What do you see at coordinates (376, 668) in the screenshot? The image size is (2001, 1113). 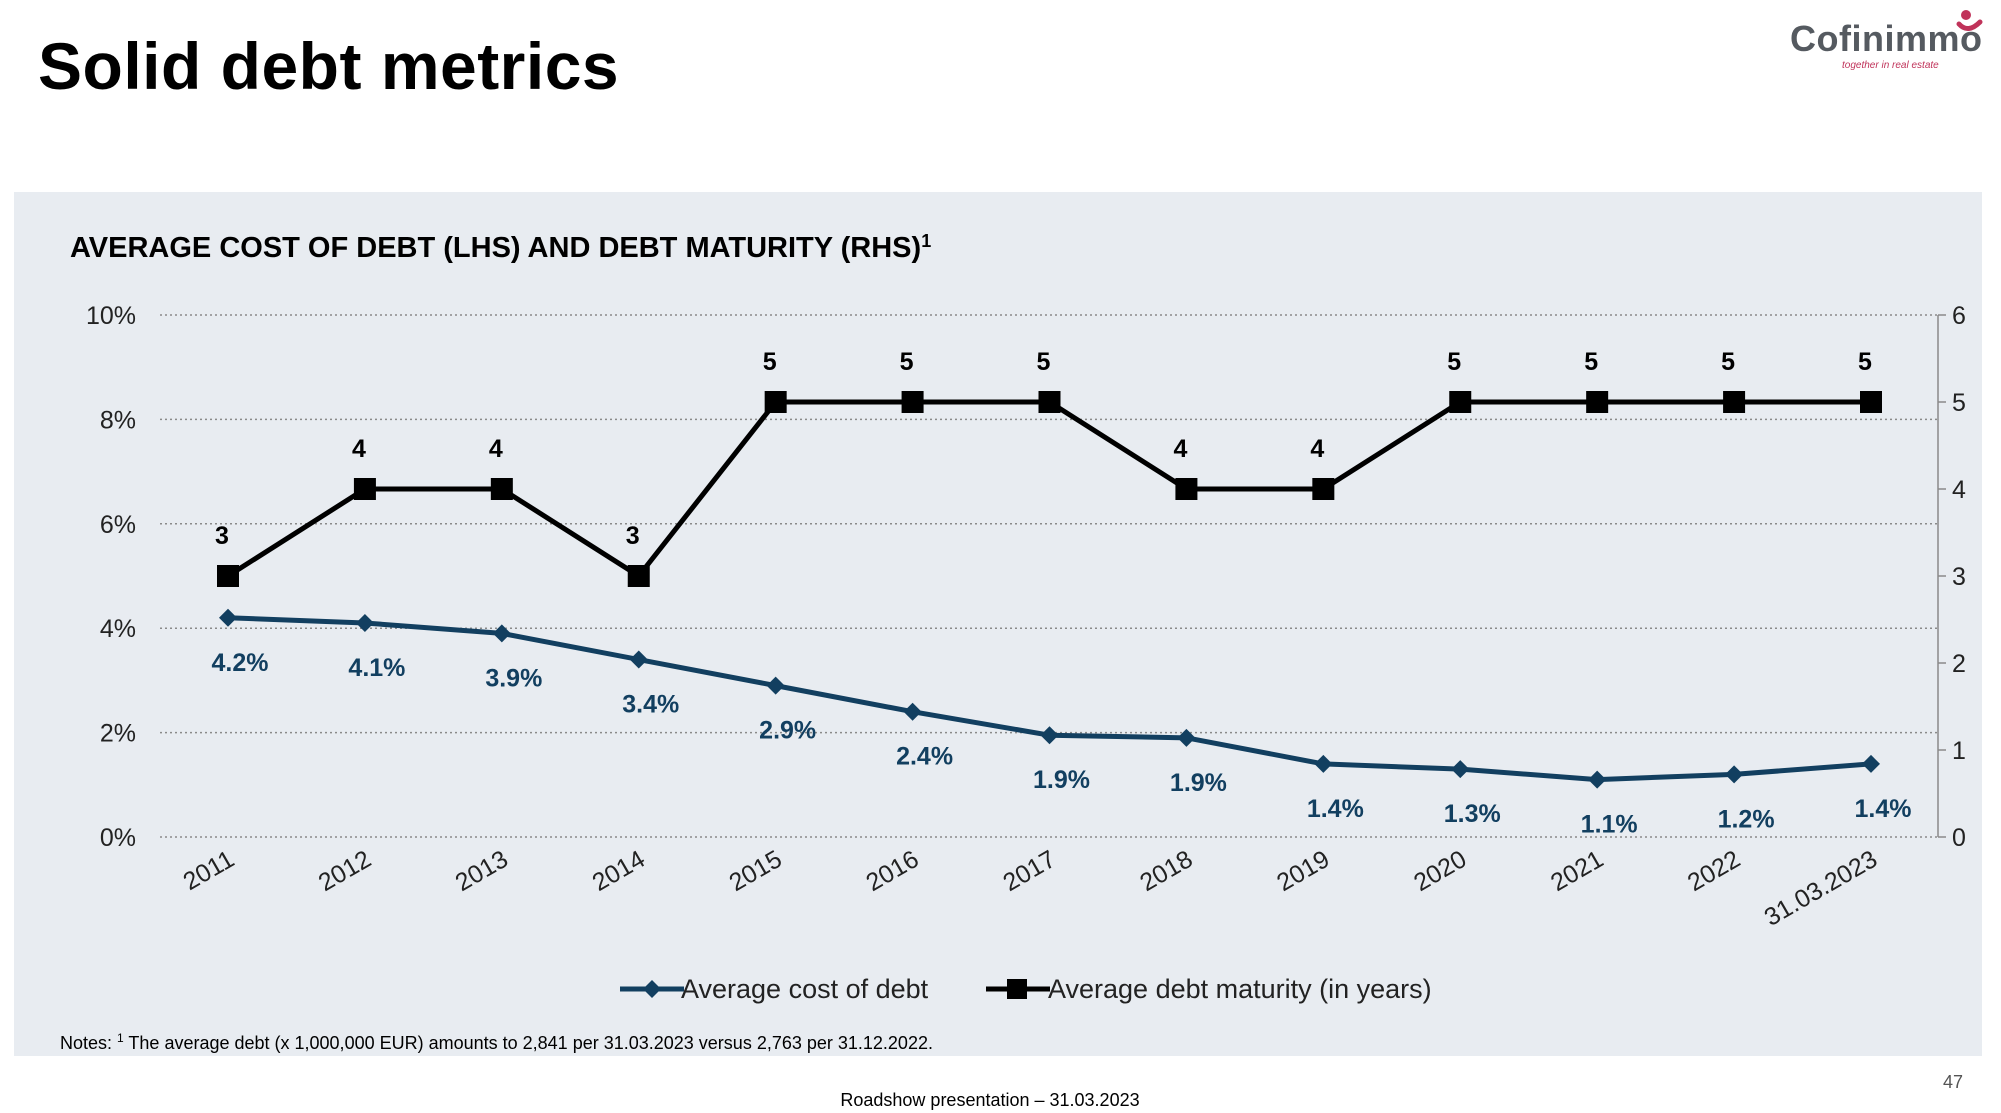 I see `cost-of-debt-data-label: 4.1%` at bounding box center [376, 668].